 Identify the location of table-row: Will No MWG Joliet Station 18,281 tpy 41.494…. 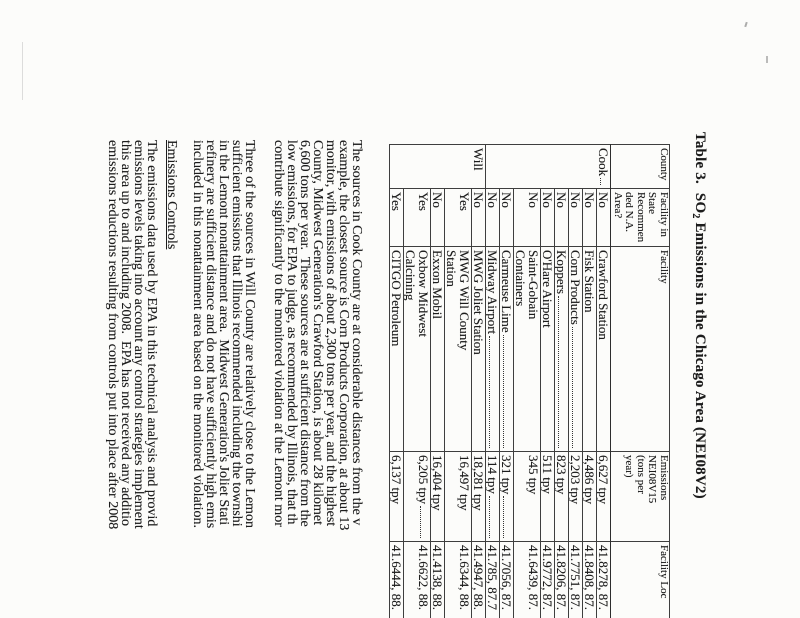
(438, 381).